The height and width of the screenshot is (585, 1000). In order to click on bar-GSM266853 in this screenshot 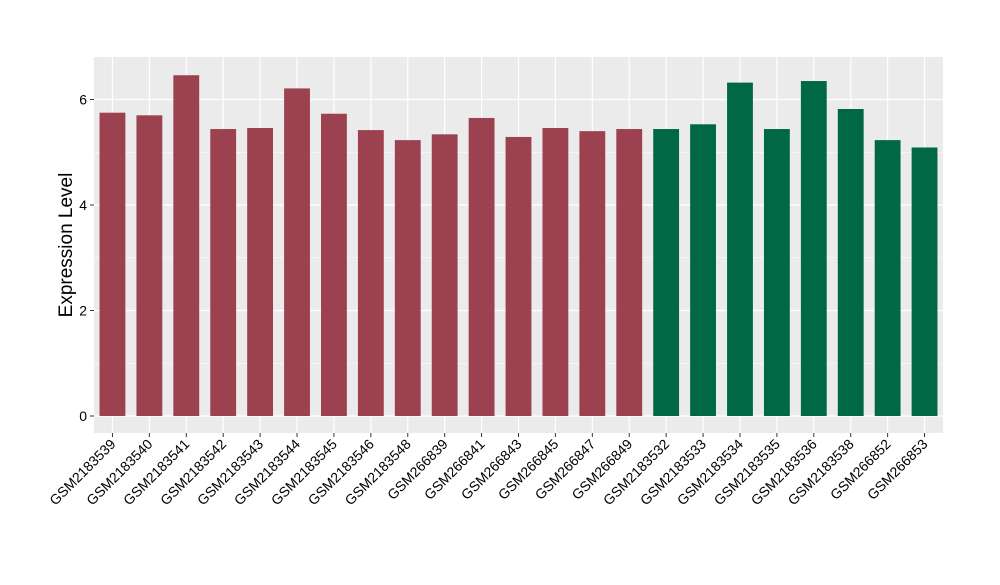, I will do `click(924, 281)`.